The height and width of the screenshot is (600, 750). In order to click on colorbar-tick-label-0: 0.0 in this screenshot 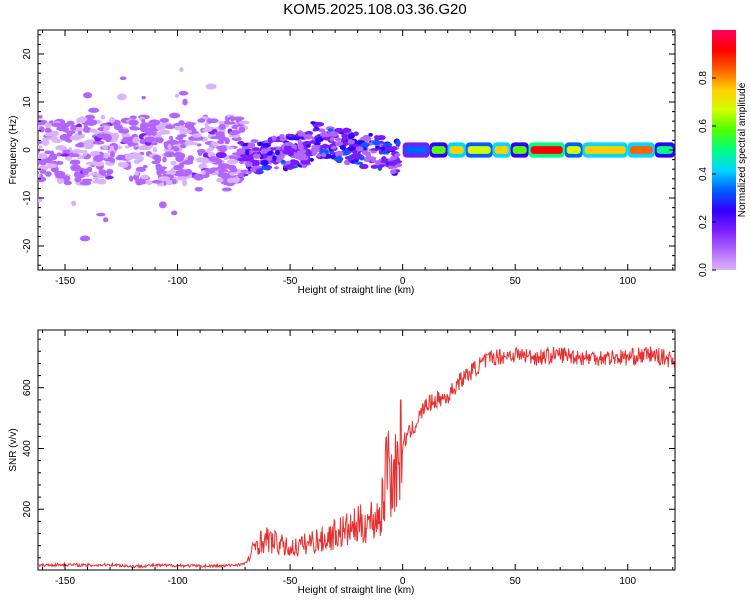, I will do `click(703, 270)`.